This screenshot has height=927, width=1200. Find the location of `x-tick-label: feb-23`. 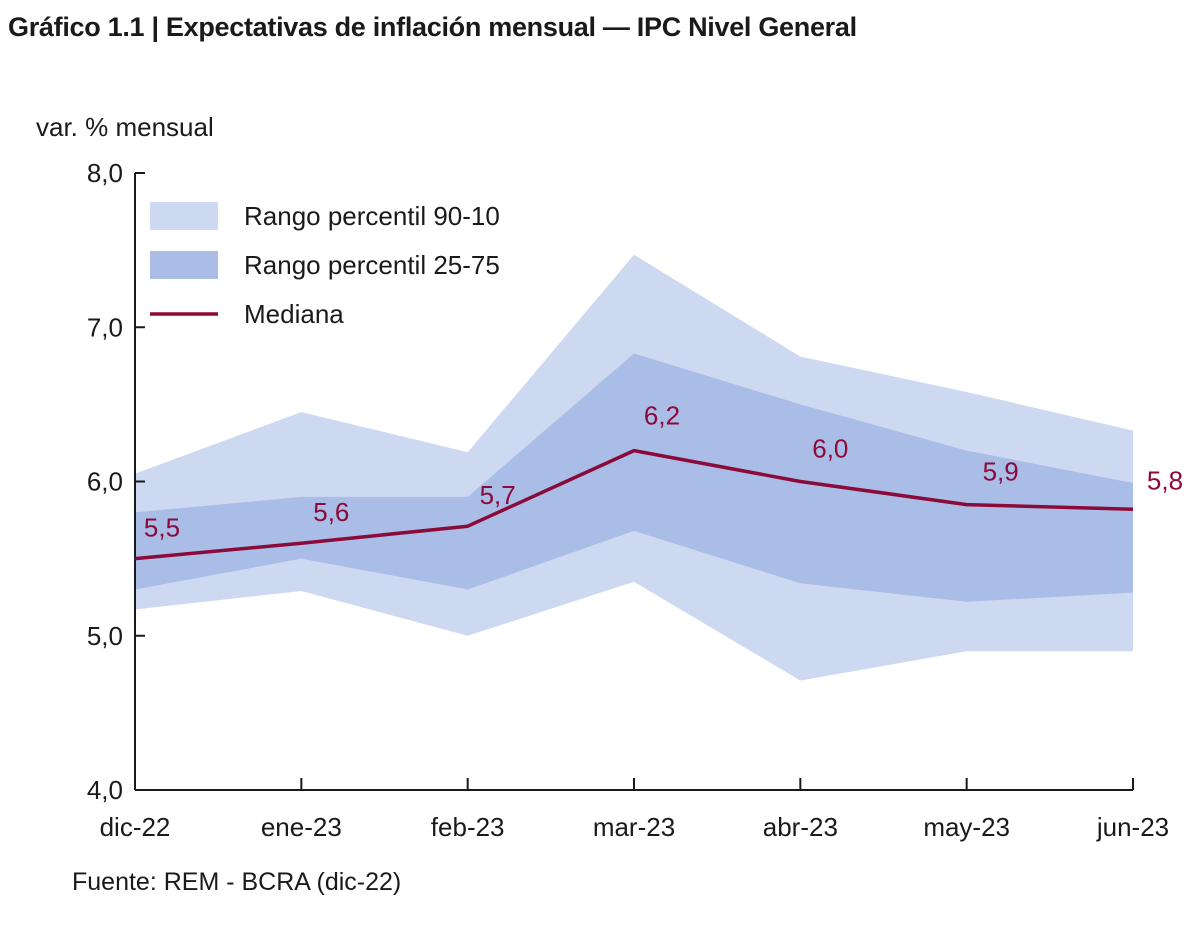

x-tick-label: feb-23 is located at coordinates (468, 827).